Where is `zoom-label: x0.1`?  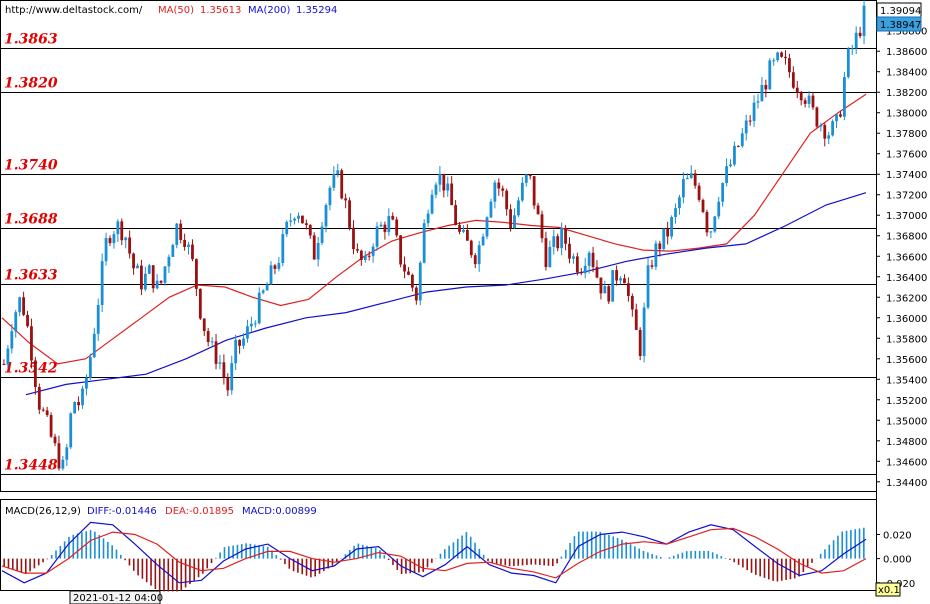 zoom-label: x0.1 is located at coordinates (889, 590).